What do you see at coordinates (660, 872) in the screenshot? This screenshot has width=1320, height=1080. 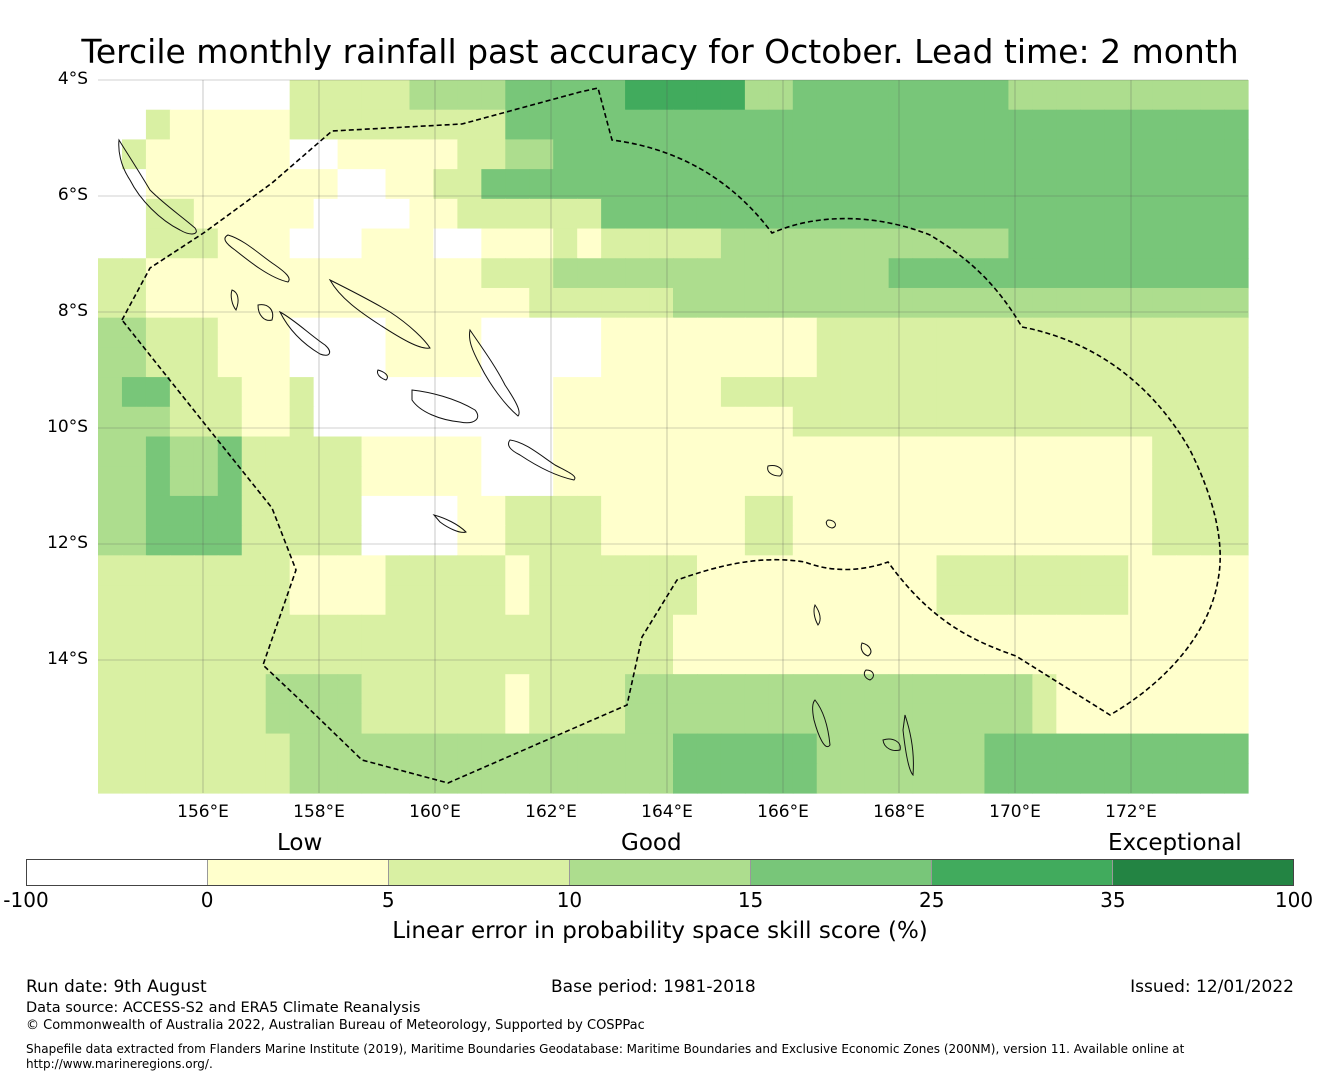 I see `colorbar-segment` at bounding box center [660, 872].